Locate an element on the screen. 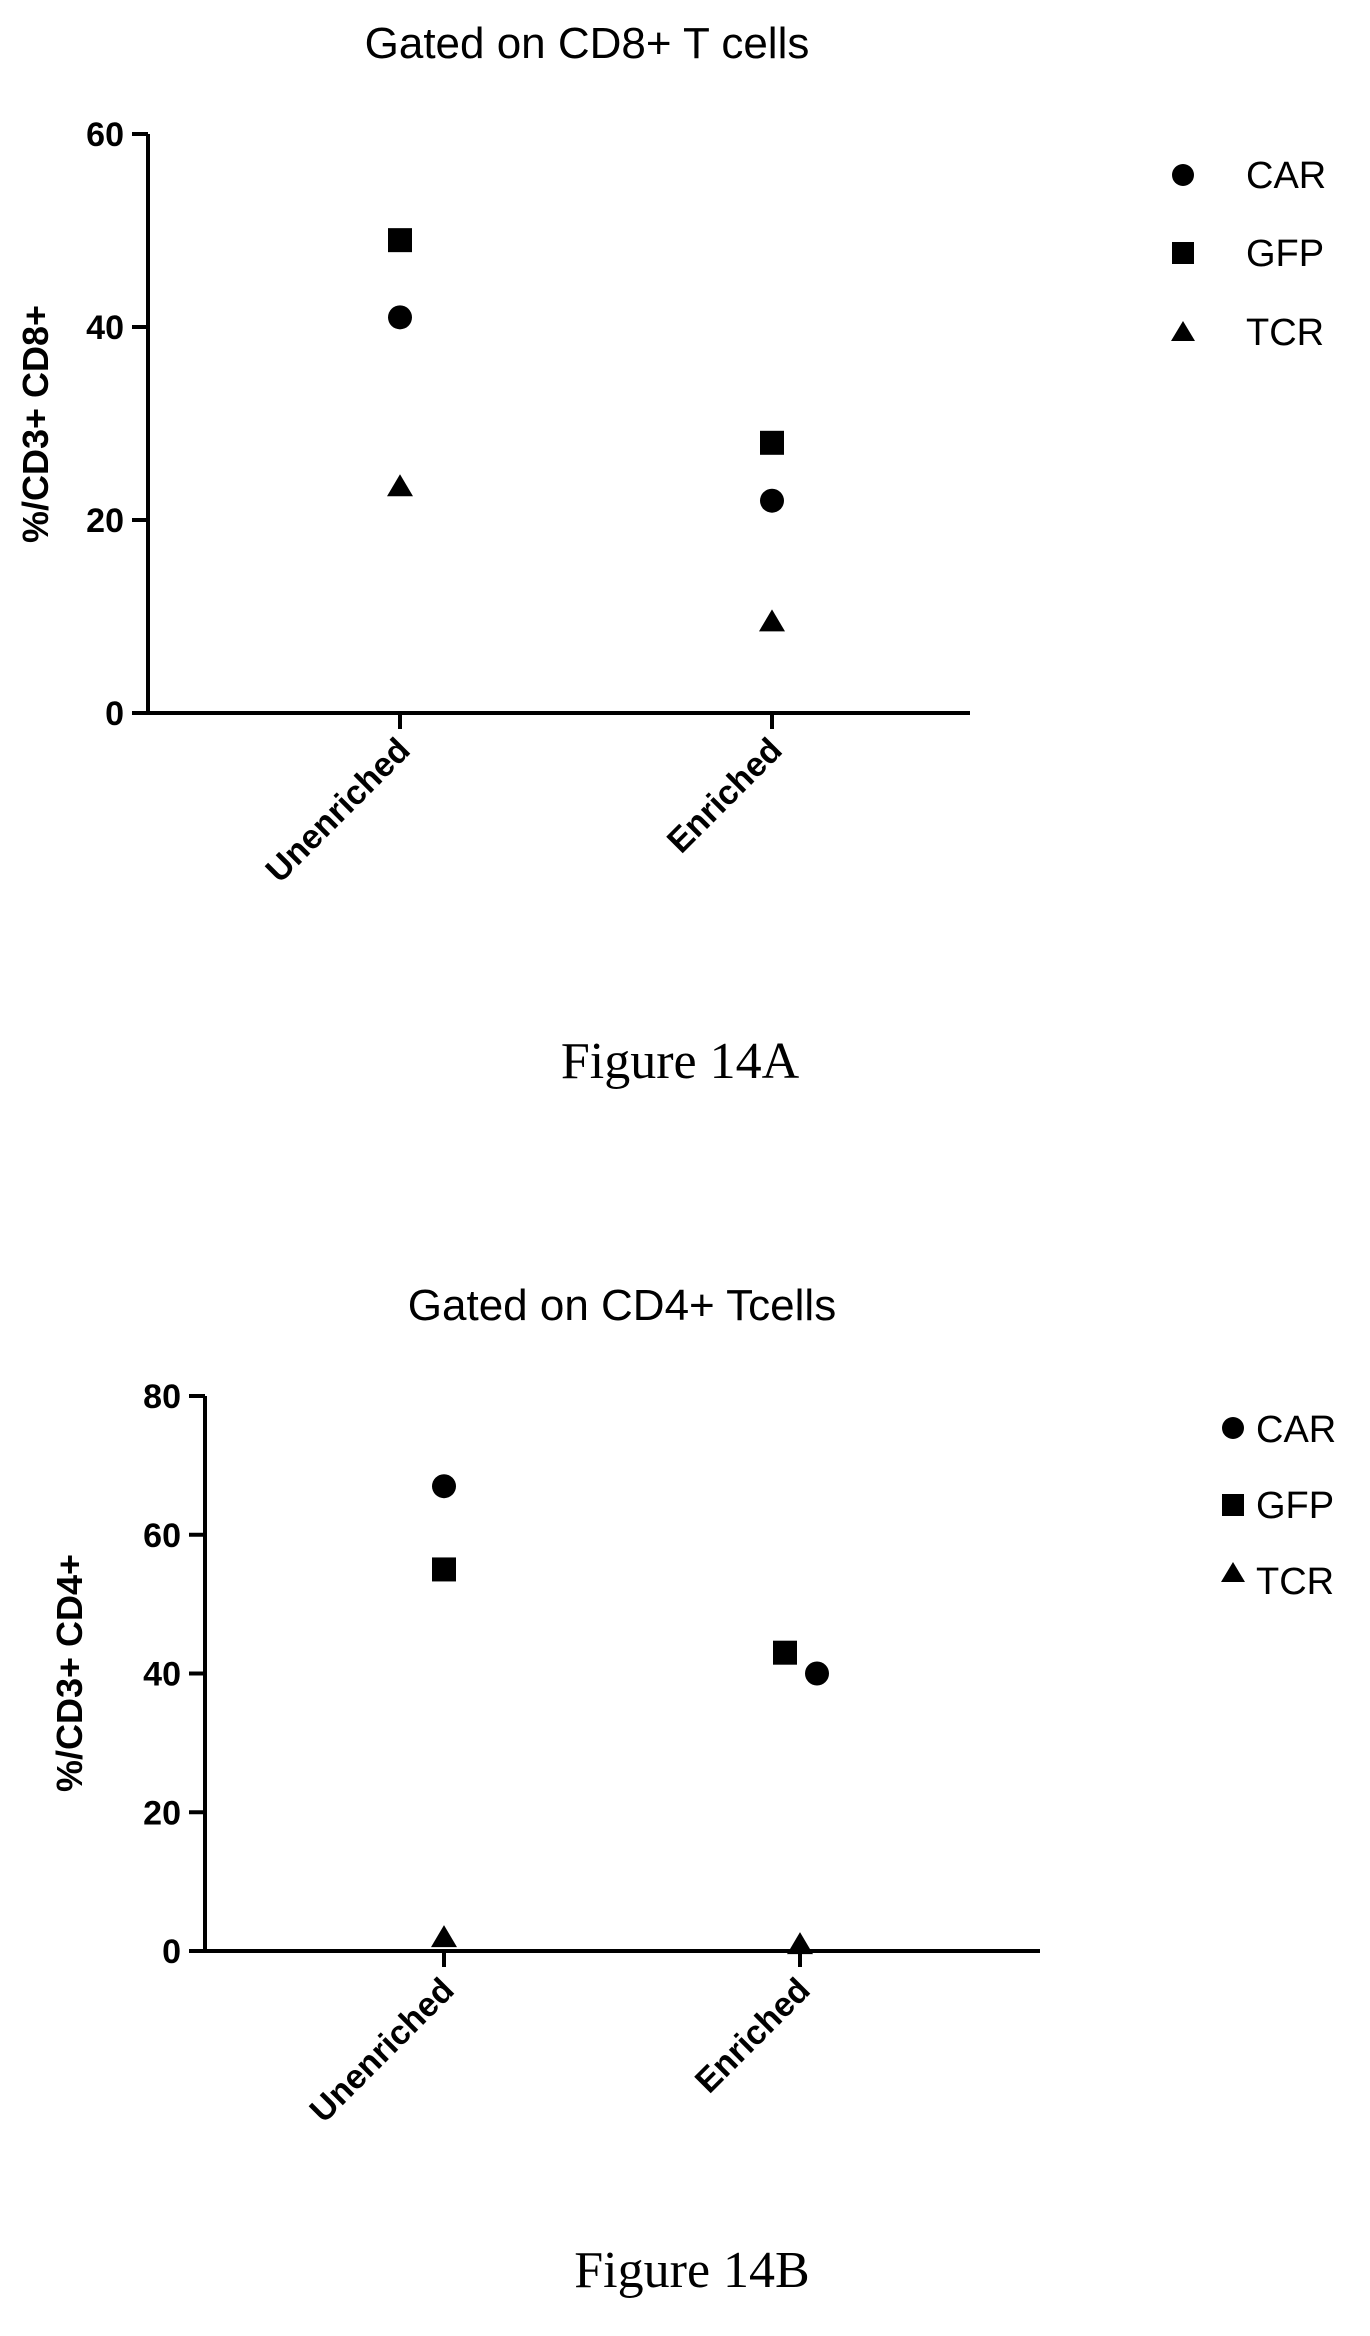  chart-a-legend: CAR GFP TCR is located at coordinates (1248, 254).